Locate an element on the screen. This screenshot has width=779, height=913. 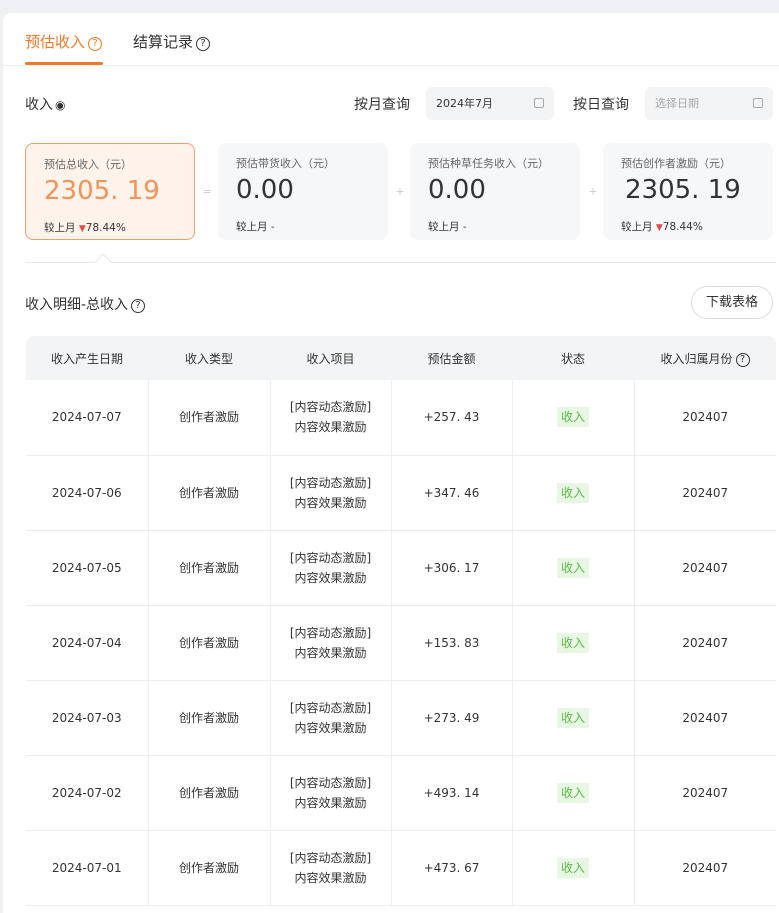
amount-text: +306. 17 is located at coordinates (451, 567).